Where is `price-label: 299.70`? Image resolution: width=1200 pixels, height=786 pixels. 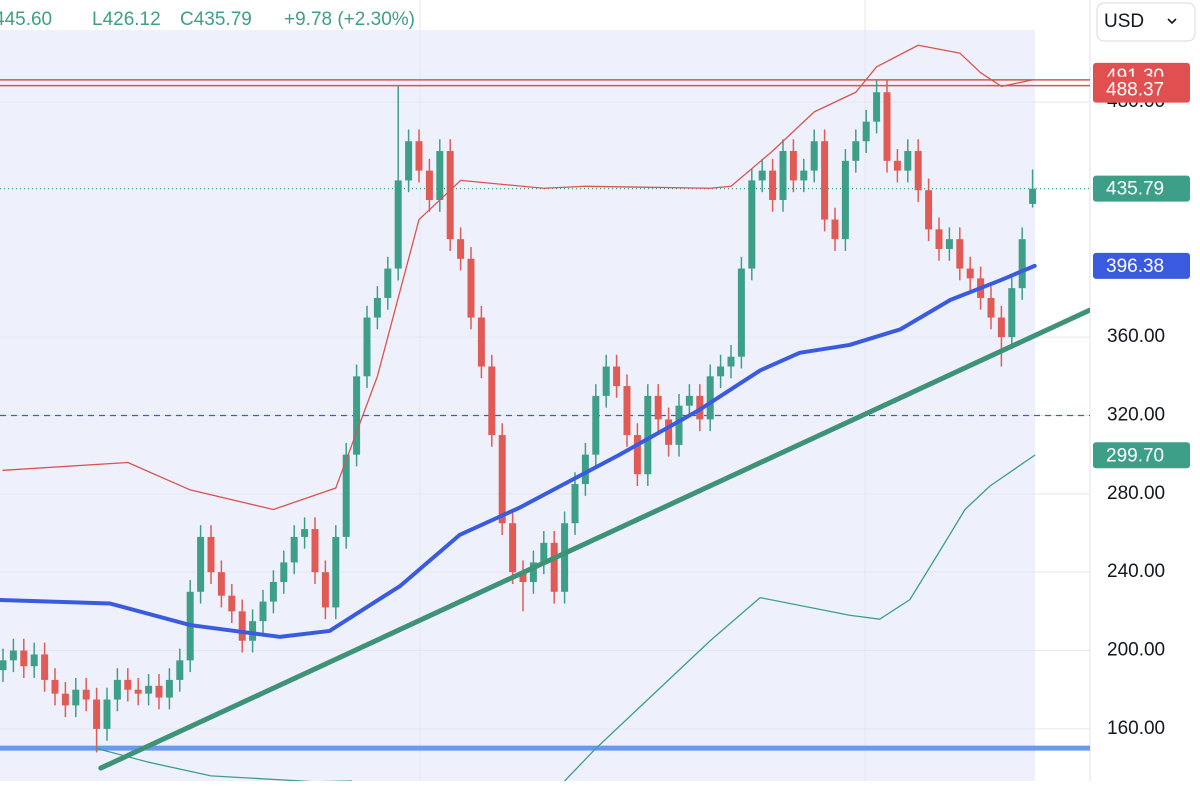 price-label: 299.70 is located at coordinates (1135, 455).